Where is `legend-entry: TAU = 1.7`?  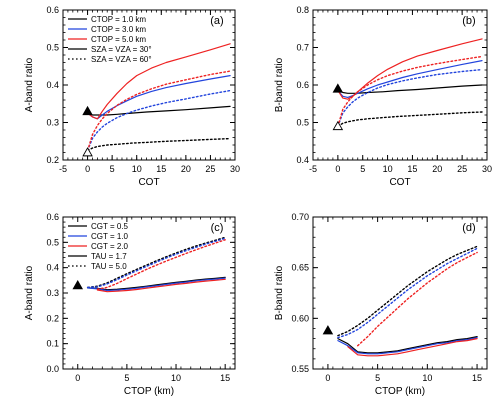
legend-entry: TAU = 1.7 is located at coordinates (109, 256).